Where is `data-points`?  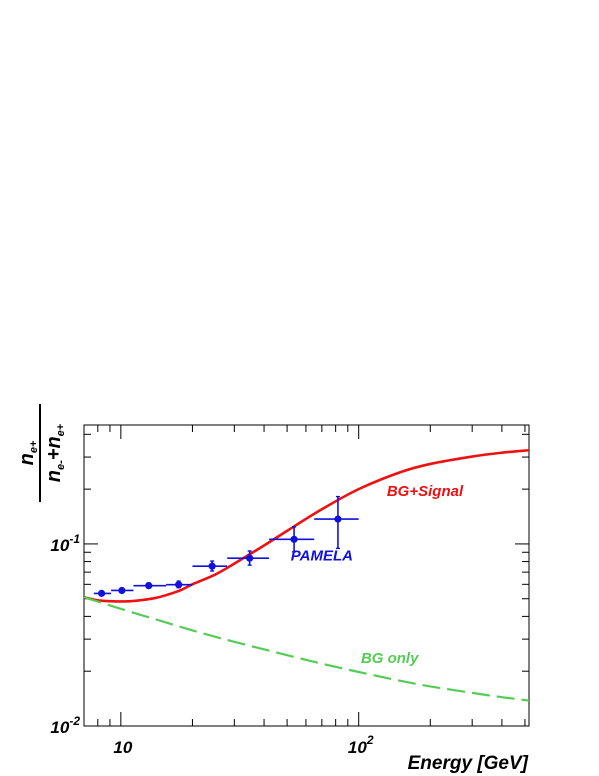 data-points is located at coordinates (226, 546).